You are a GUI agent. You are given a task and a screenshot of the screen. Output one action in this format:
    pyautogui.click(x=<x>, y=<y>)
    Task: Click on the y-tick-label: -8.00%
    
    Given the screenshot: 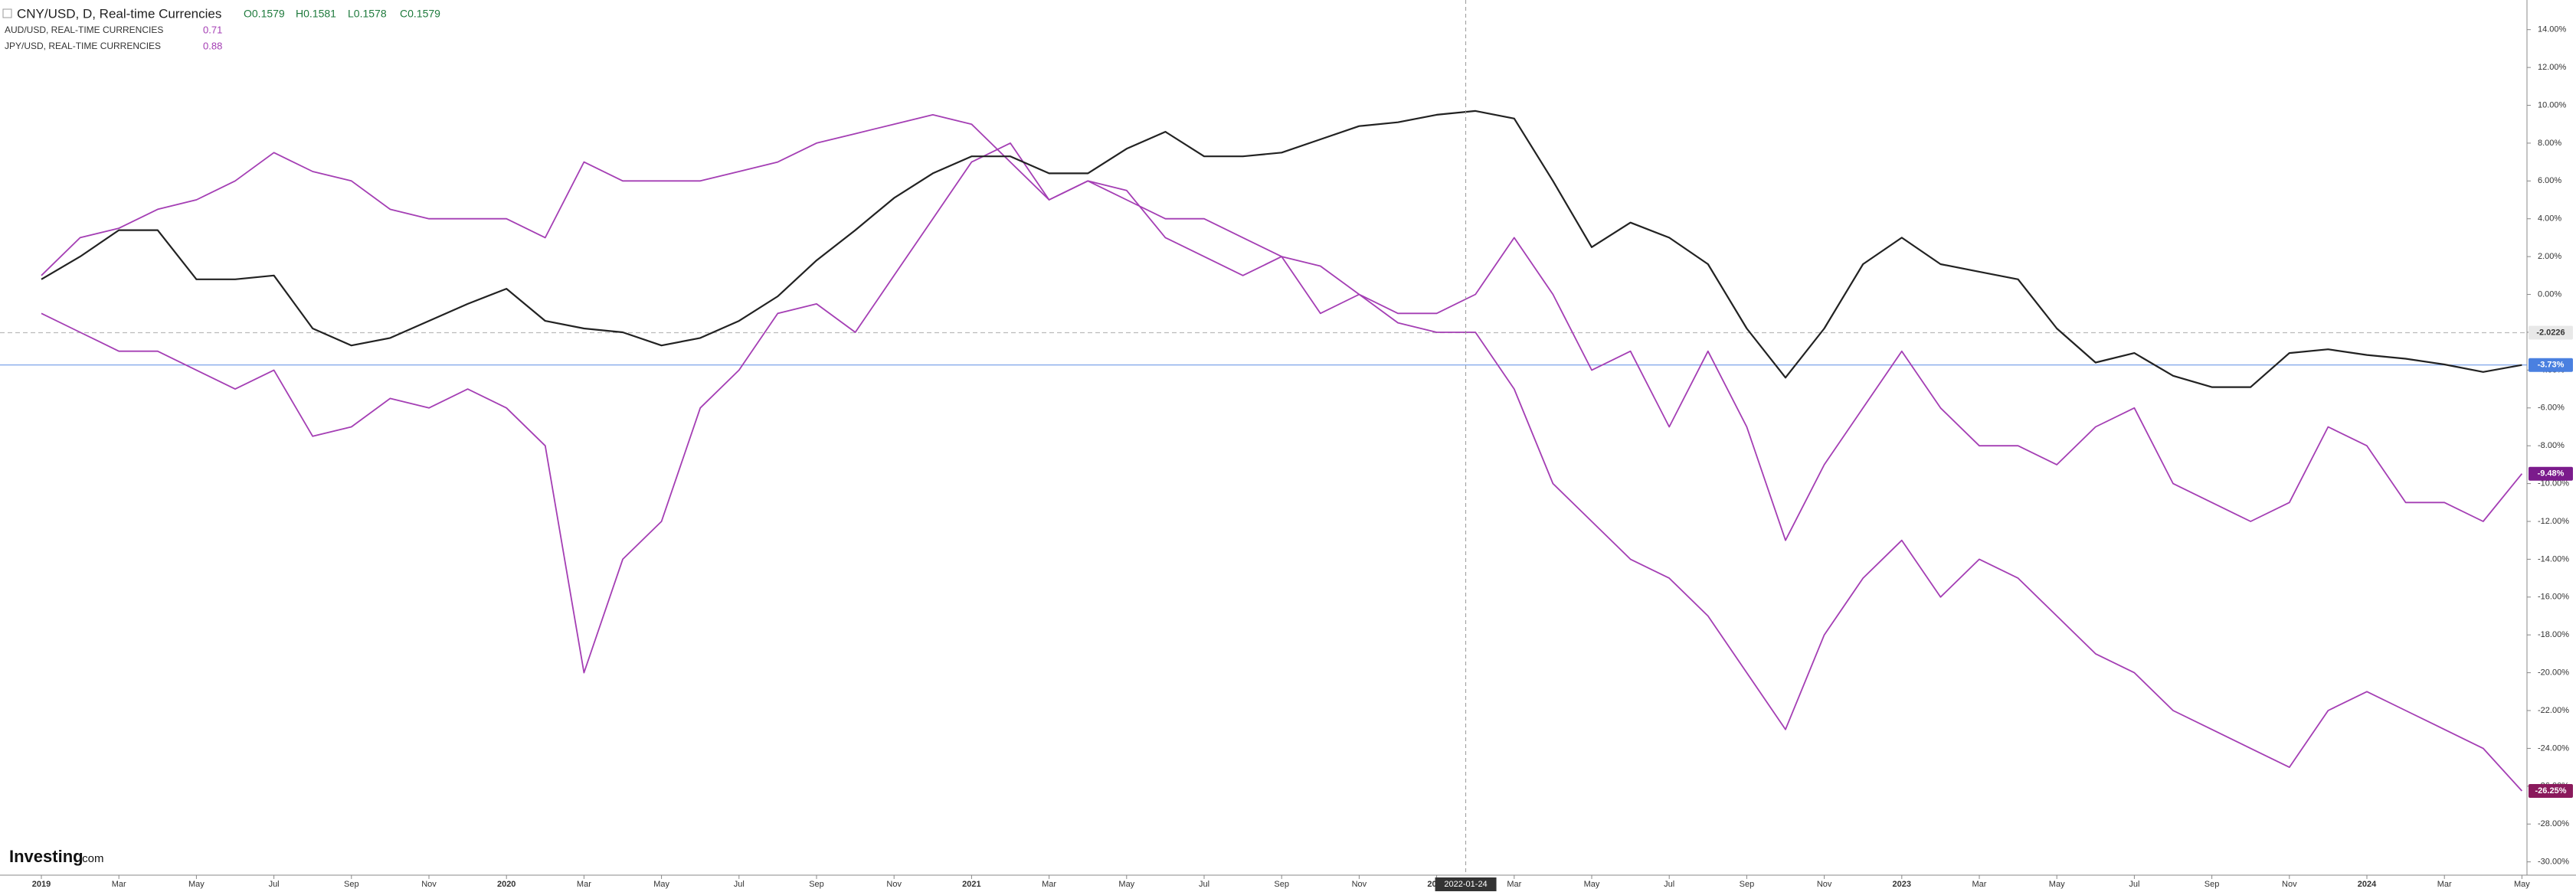 What is the action you would take?
    pyautogui.click(x=2551, y=445)
    